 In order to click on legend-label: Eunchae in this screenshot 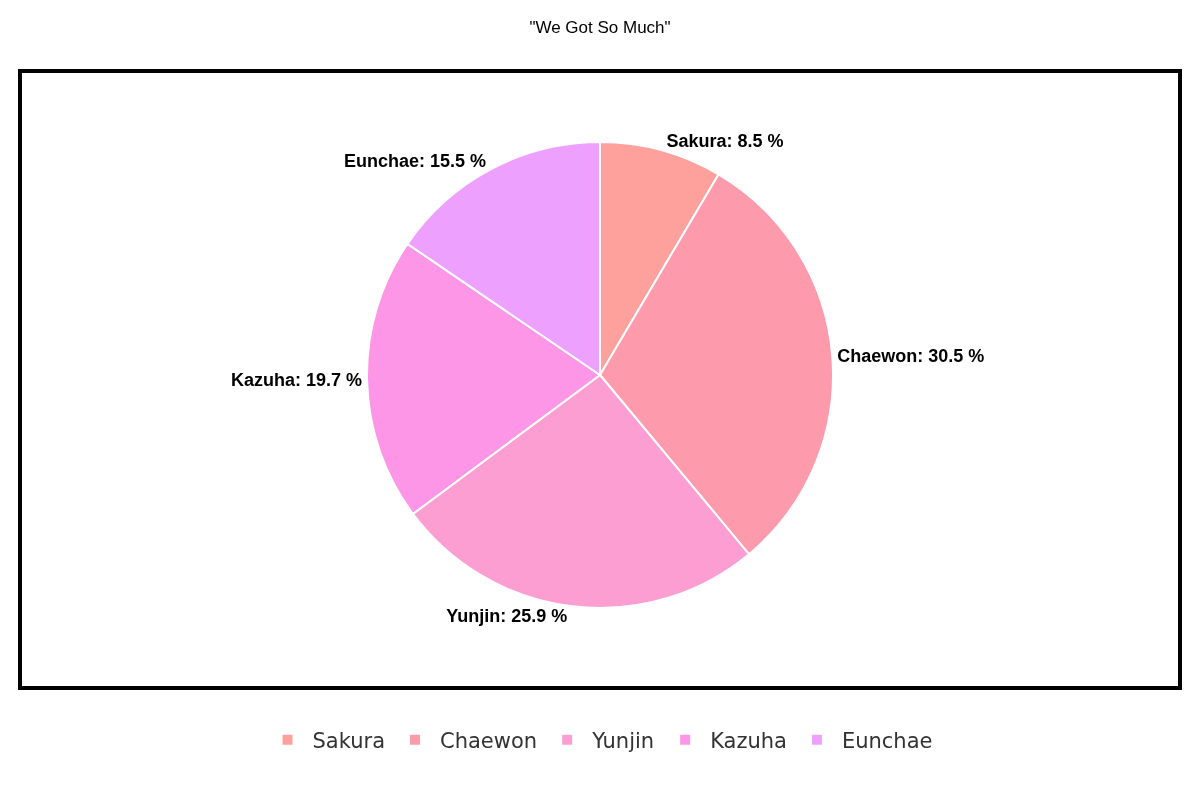, I will do `click(887, 740)`.